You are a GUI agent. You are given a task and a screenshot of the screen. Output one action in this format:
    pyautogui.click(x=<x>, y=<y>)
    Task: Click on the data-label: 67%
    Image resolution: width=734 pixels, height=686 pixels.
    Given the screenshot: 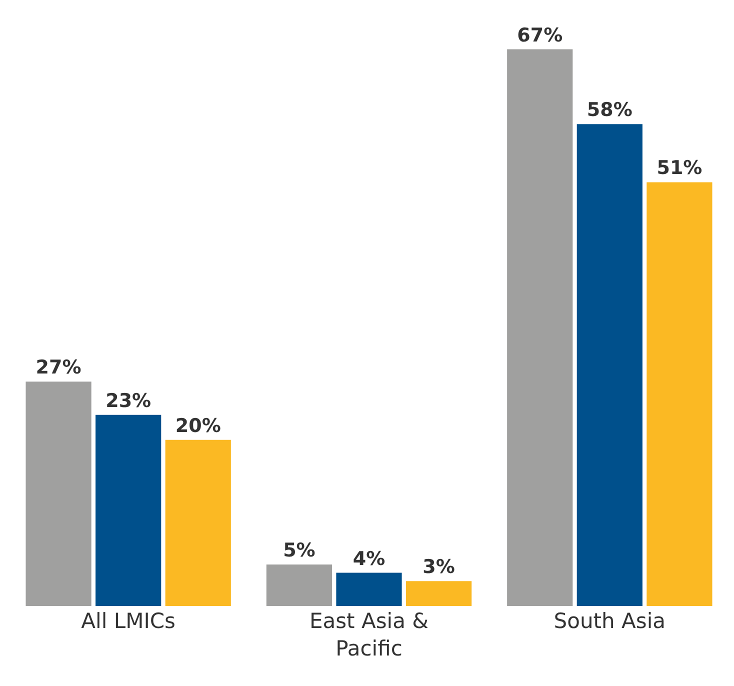 What is the action you would take?
    pyautogui.click(x=540, y=35)
    